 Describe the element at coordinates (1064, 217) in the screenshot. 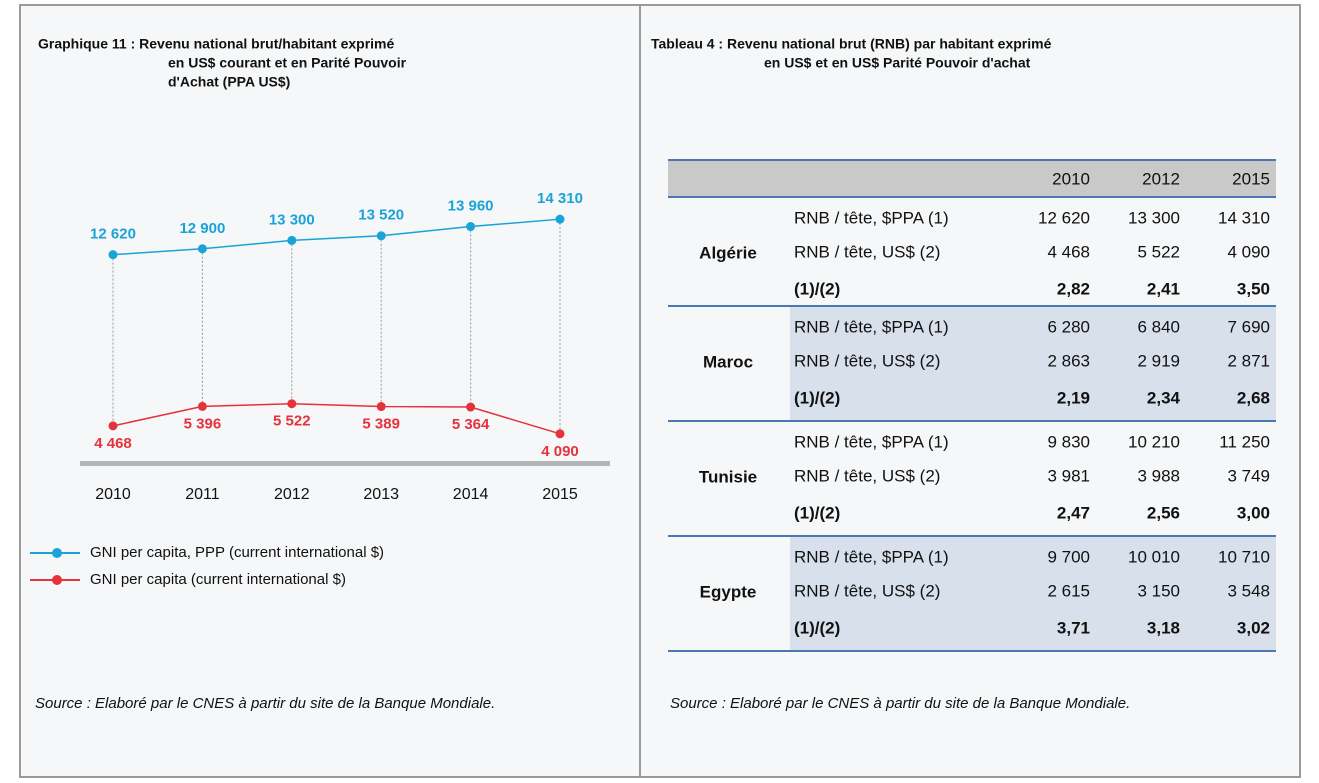

I see `cell: 12 620` at that location.